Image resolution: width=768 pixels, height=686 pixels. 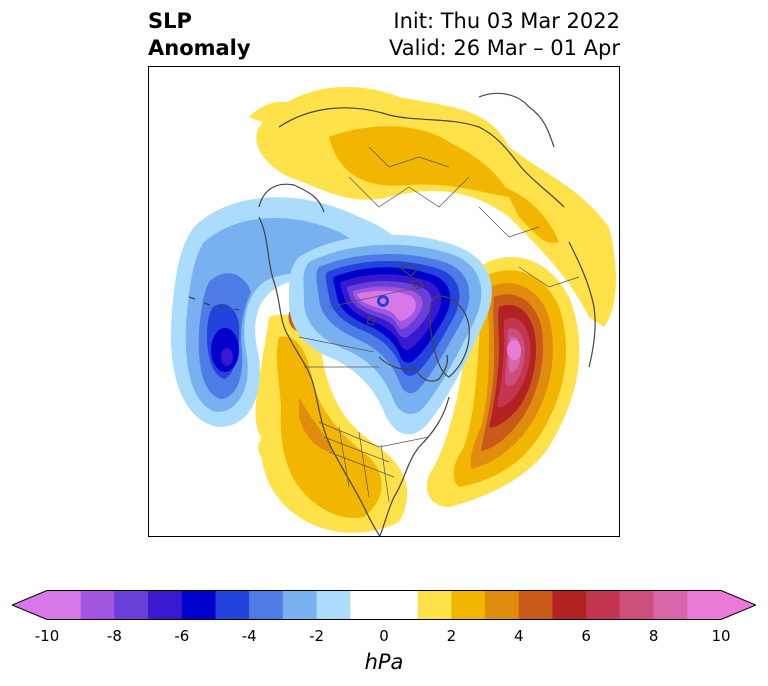 I want to click on colorbar-outline, so click(x=384, y=605).